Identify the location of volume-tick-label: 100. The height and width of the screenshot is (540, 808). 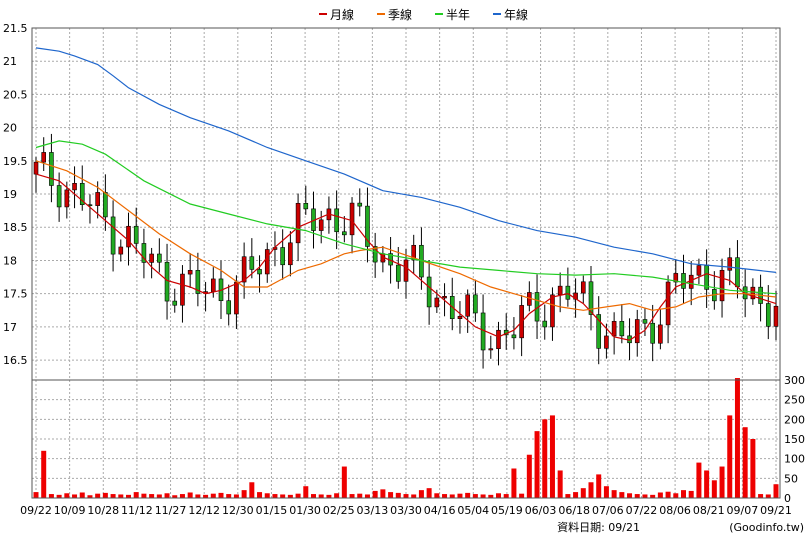
(794, 459).